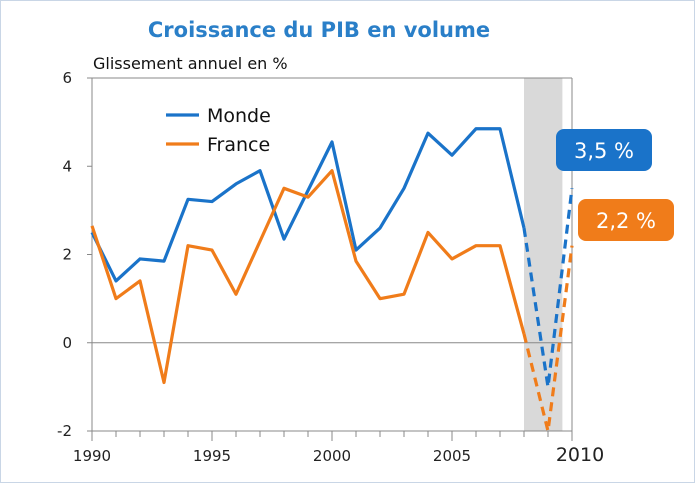  I want to click on x-tick-label: 2005, so click(452, 456).